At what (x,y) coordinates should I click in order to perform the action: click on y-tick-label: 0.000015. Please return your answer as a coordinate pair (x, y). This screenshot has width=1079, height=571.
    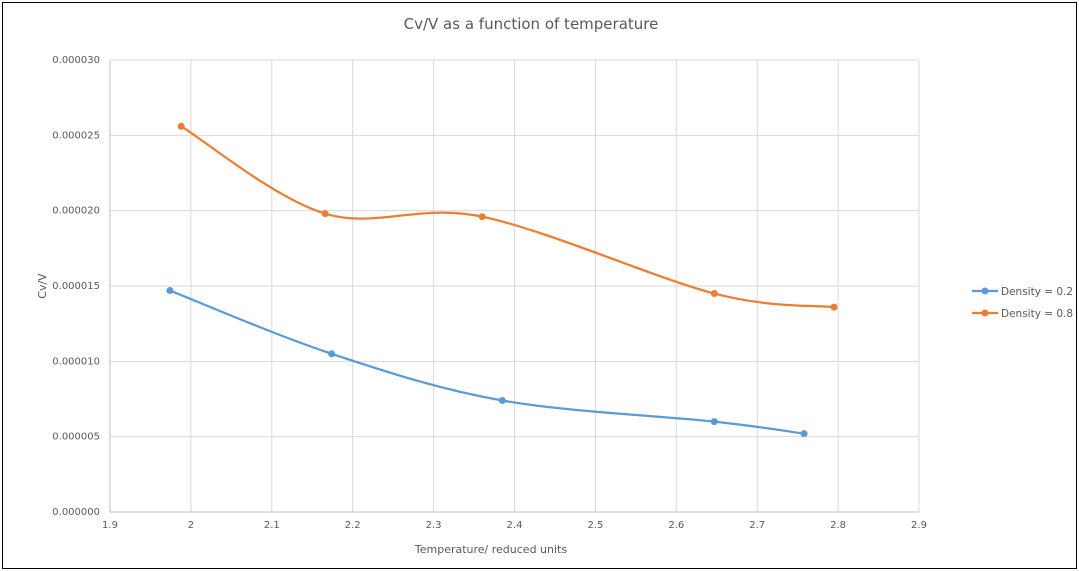
    Looking at the image, I should click on (76, 286).